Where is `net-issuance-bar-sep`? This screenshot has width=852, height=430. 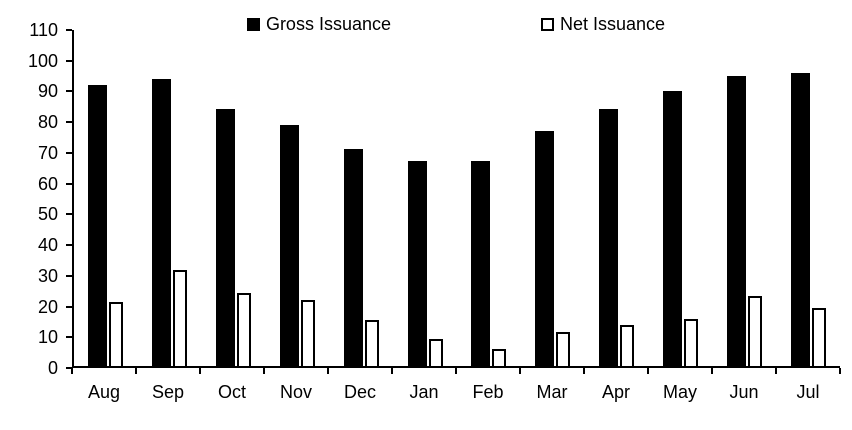
net-issuance-bar-sep is located at coordinates (180, 317).